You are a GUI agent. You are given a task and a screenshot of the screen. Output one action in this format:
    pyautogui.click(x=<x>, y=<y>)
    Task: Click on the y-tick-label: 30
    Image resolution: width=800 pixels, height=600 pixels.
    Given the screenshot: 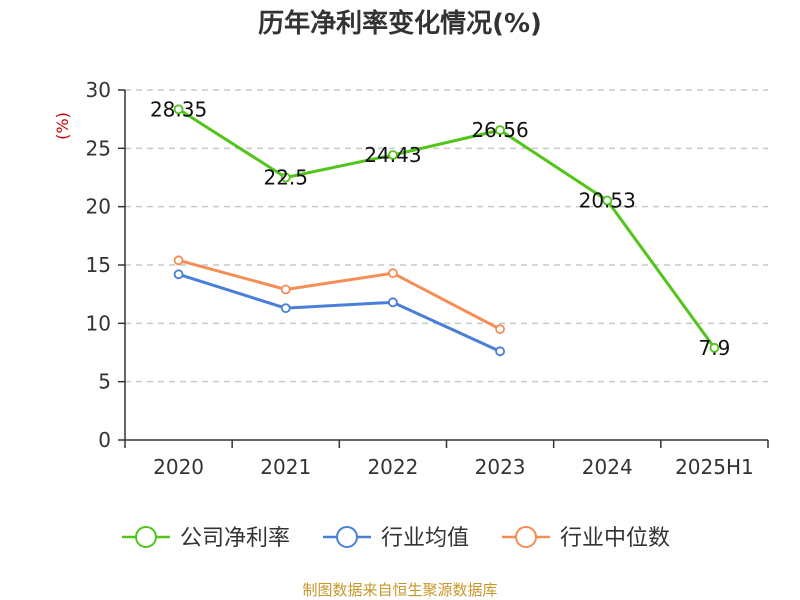 What is the action you would take?
    pyautogui.click(x=98, y=90)
    